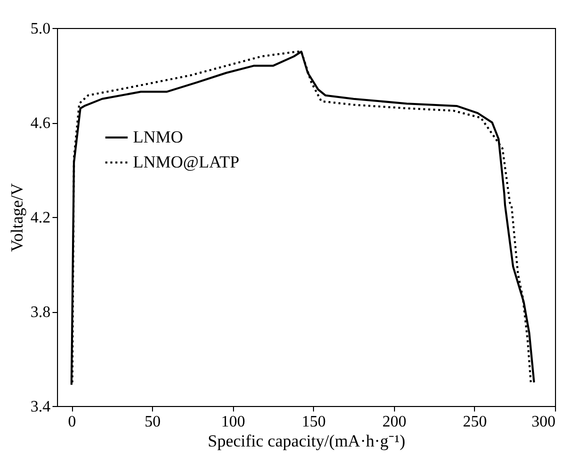 The height and width of the screenshot is (457, 576). I want to click on x-tick-label: 50, so click(152, 422).